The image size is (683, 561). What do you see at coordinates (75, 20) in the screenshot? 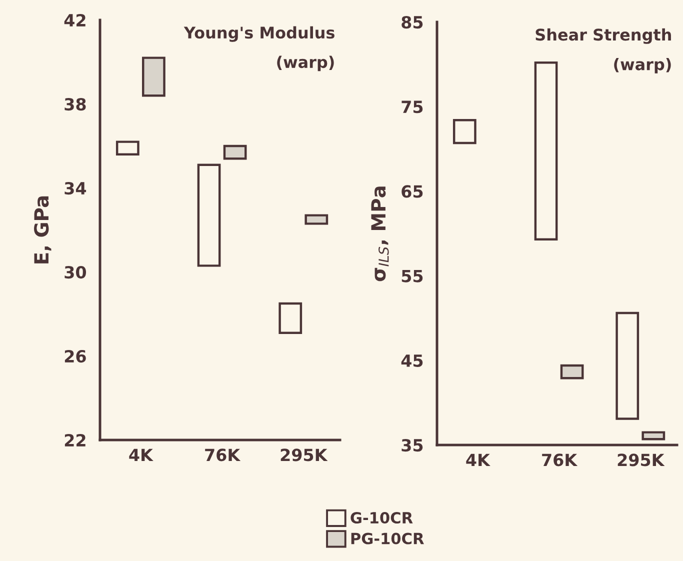
I see `y-tick-label: 42` at bounding box center [75, 20].